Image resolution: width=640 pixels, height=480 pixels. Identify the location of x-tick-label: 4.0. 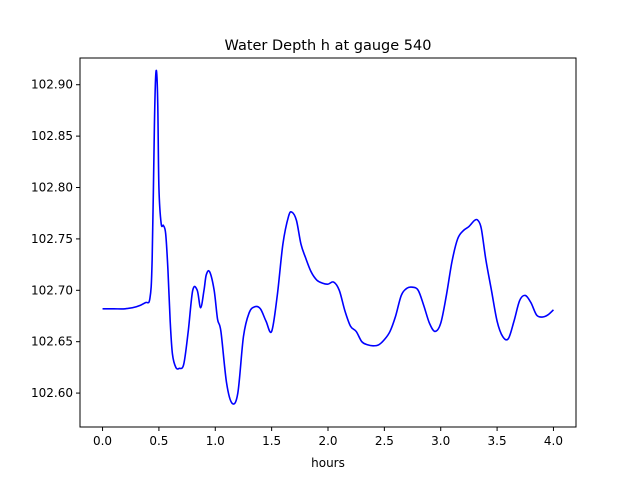
(553, 441).